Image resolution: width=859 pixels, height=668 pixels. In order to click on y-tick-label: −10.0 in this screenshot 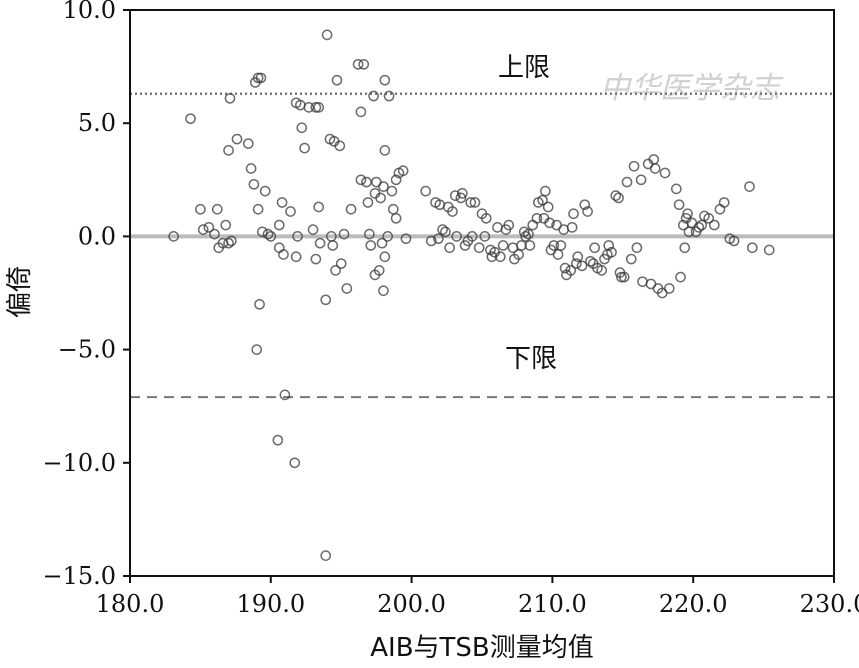, I will do `click(79, 463)`.